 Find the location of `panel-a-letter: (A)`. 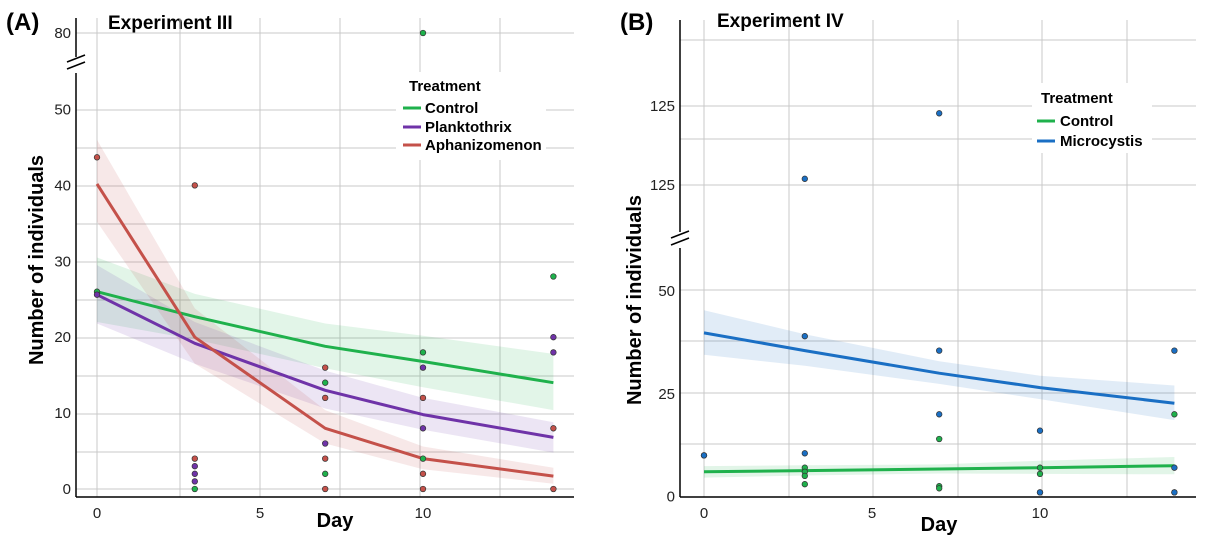

panel-a-letter: (A) is located at coordinates (22, 22).